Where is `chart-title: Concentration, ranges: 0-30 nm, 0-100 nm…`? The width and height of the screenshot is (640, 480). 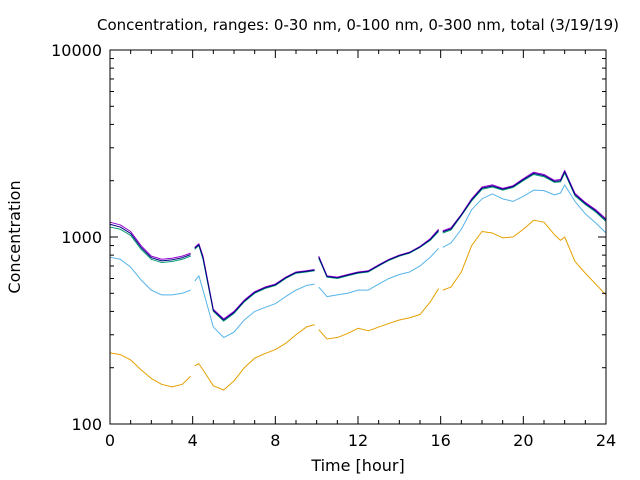 chart-title: Concentration, ranges: 0-30 nm, 0-100 nm… is located at coordinates (358, 25).